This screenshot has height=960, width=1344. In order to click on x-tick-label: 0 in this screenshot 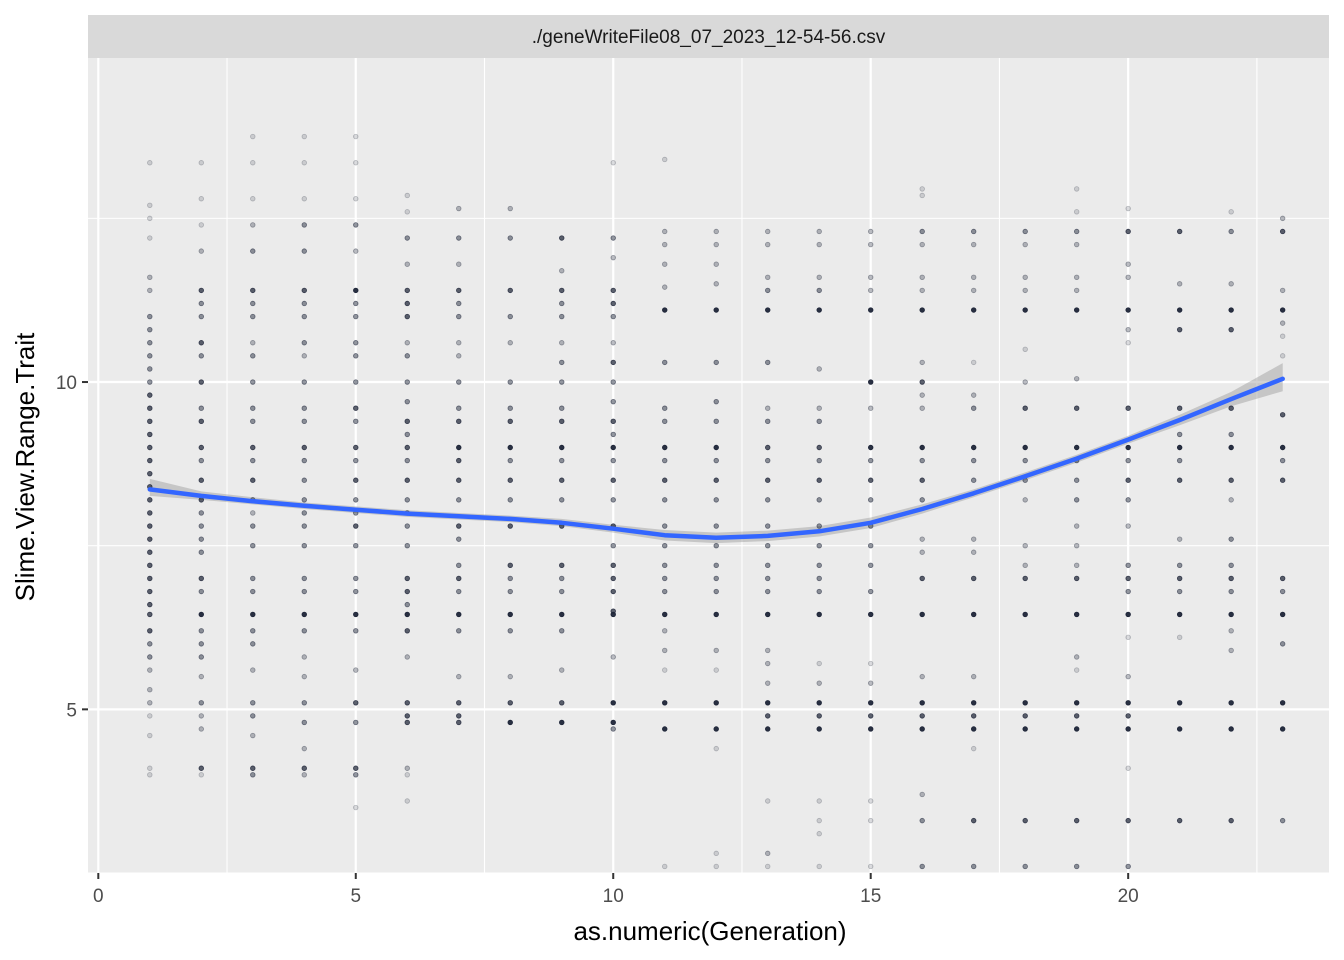, I will do `click(98, 896)`.